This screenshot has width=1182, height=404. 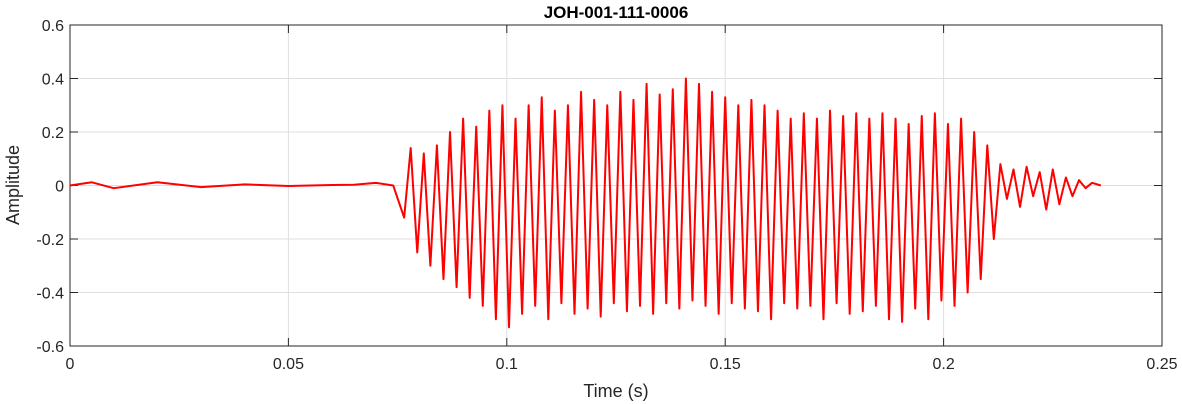 I want to click on chart-title: JOH-001-111-0006, so click(x=616, y=12).